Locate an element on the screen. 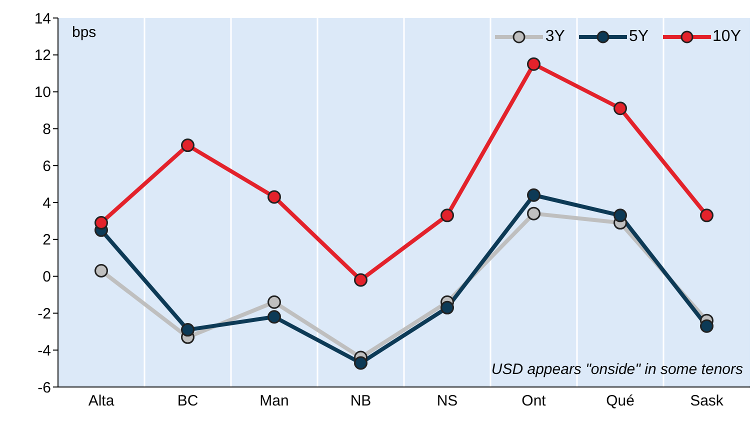 Image resolution: width=751 pixels, height=421 pixels. y-tick-label: 0 is located at coordinates (46, 277).